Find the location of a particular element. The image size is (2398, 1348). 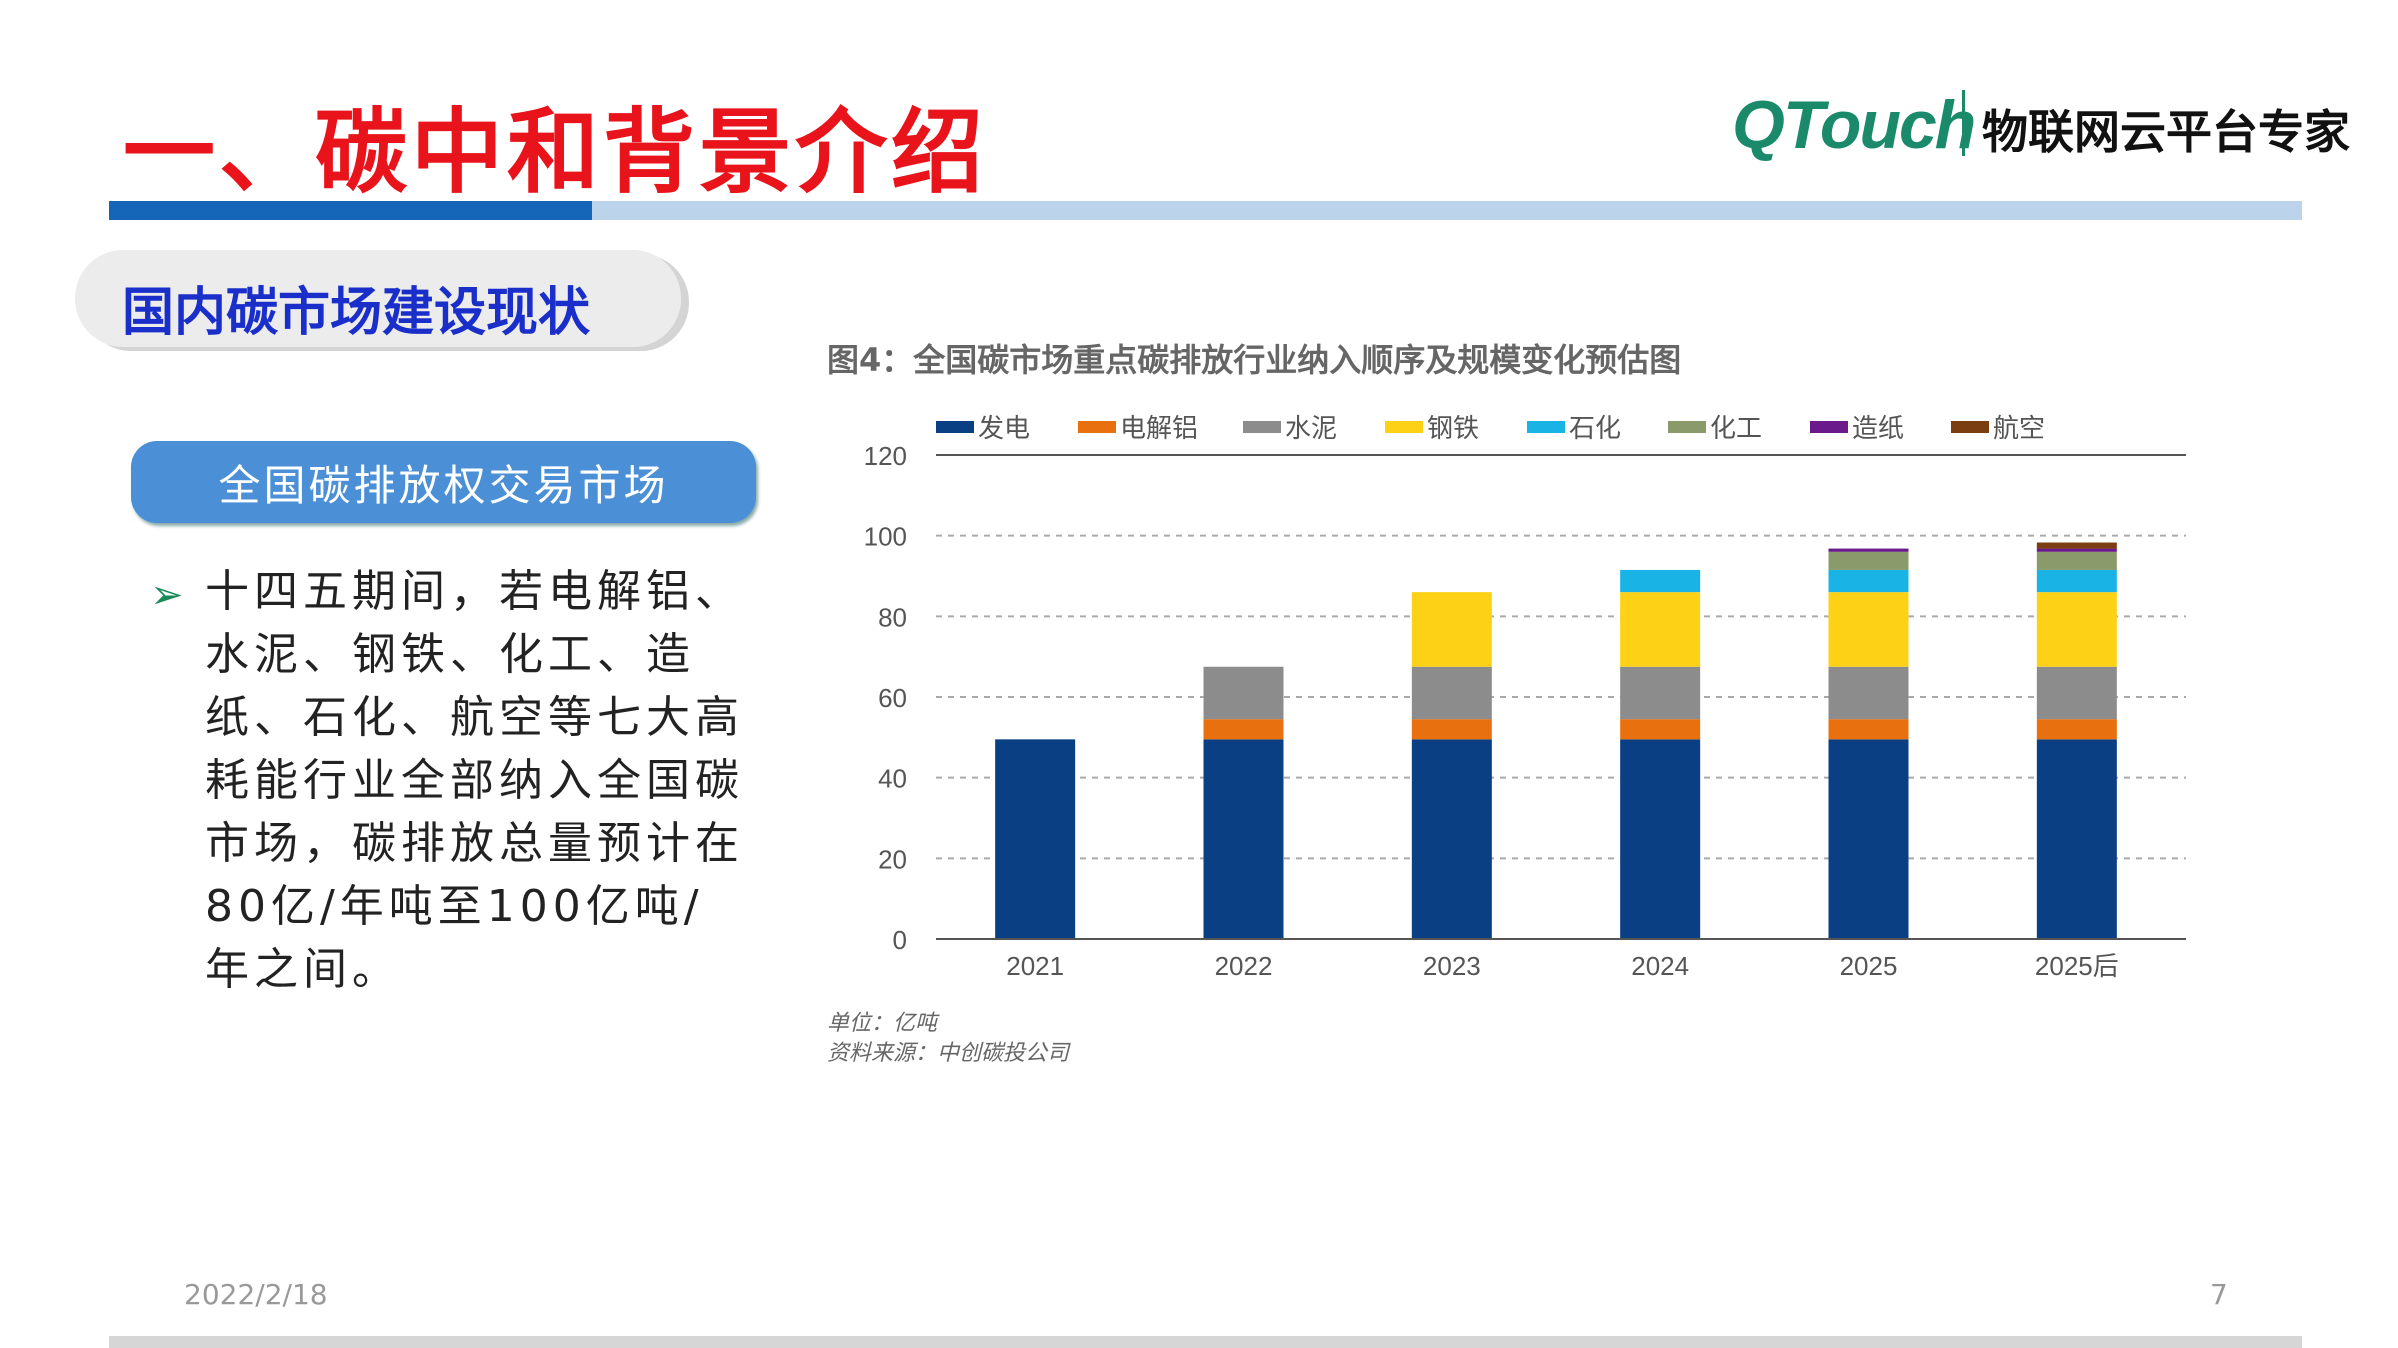

legend-item: 化工 is located at coordinates (1715, 426).